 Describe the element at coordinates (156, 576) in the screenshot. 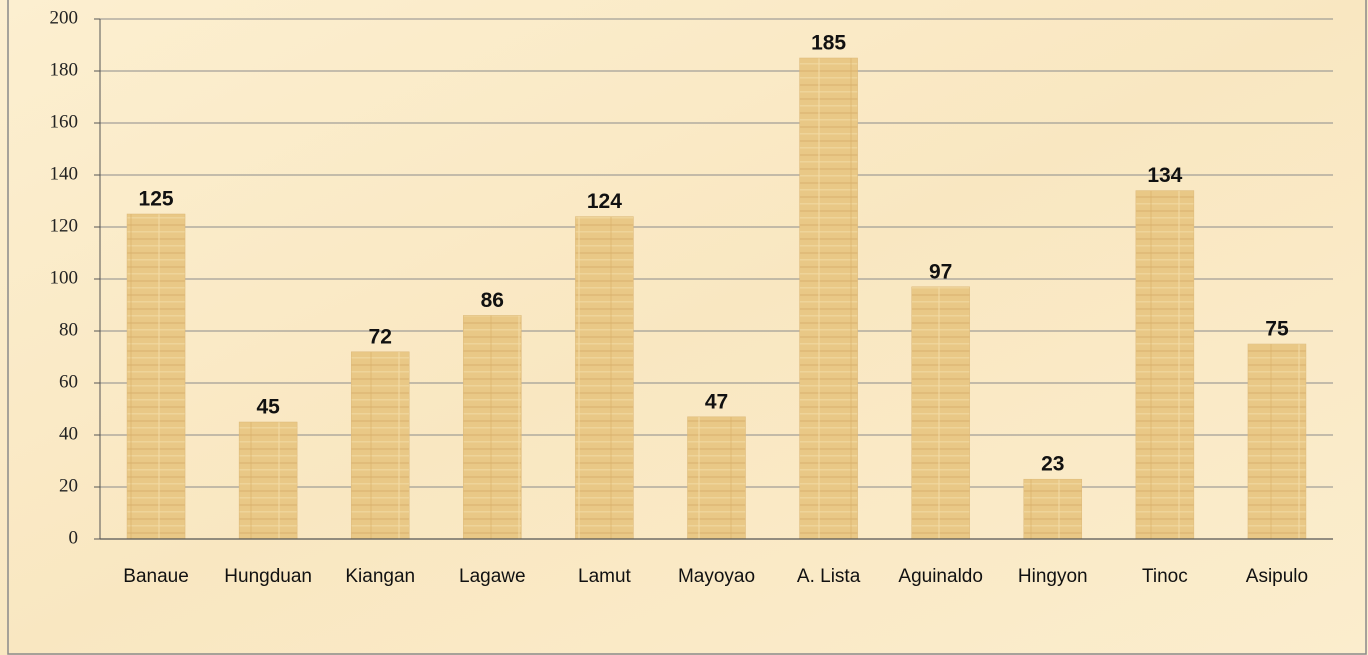

I see `x-tick-label: Banaue` at that location.